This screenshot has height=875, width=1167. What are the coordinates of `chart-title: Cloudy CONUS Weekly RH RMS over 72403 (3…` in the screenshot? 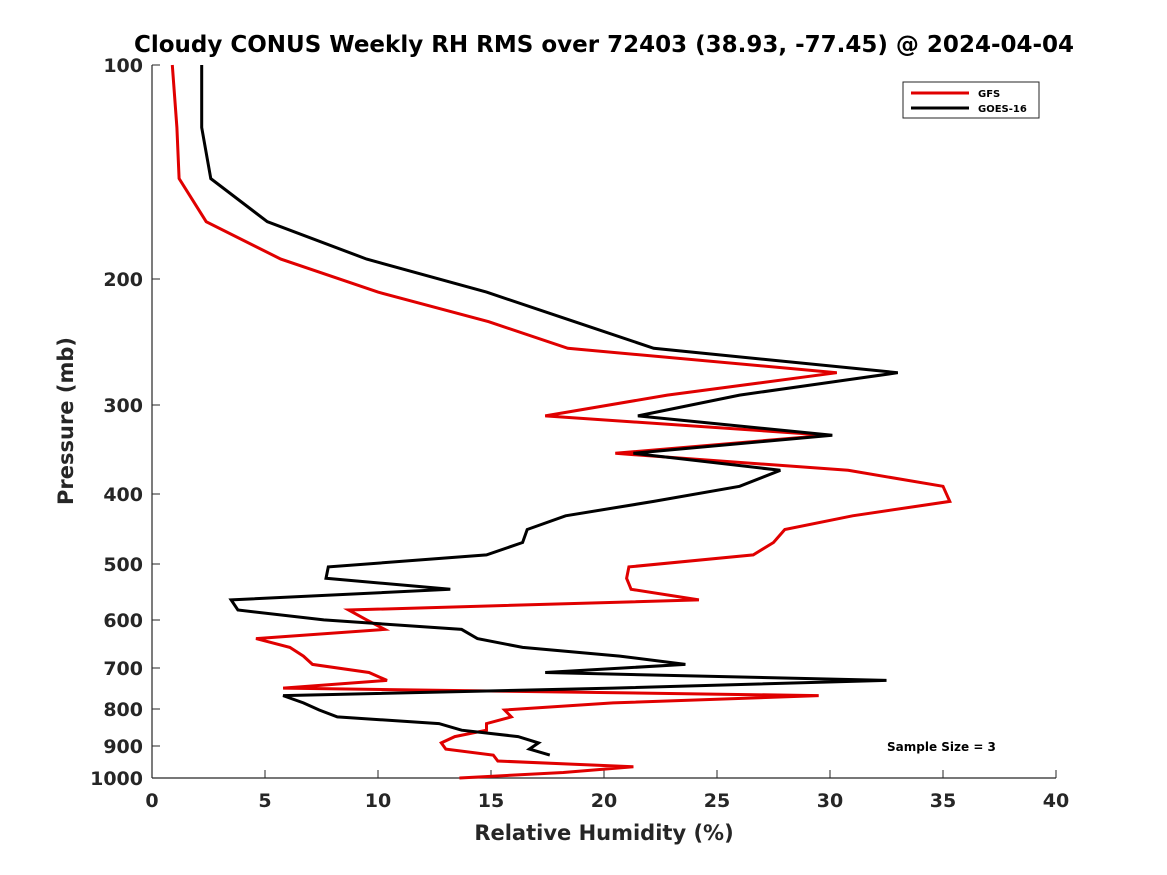 It's located at (604, 45).